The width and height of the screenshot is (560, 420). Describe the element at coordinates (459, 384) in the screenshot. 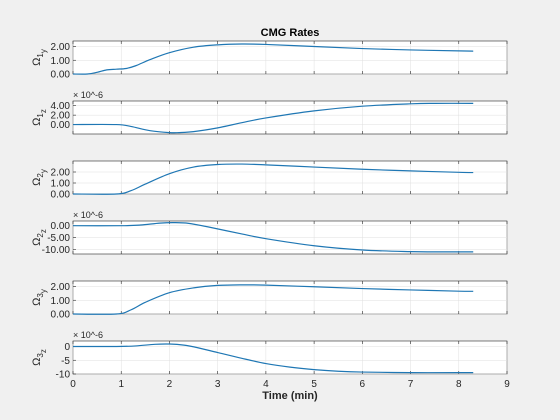

I see `x-tick-label: 8` at that location.